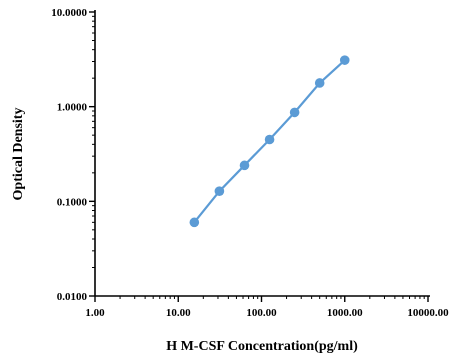  Describe the element at coordinates (72, 297) in the screenshot. I see `y-tick-label: 0.0100` at that location.